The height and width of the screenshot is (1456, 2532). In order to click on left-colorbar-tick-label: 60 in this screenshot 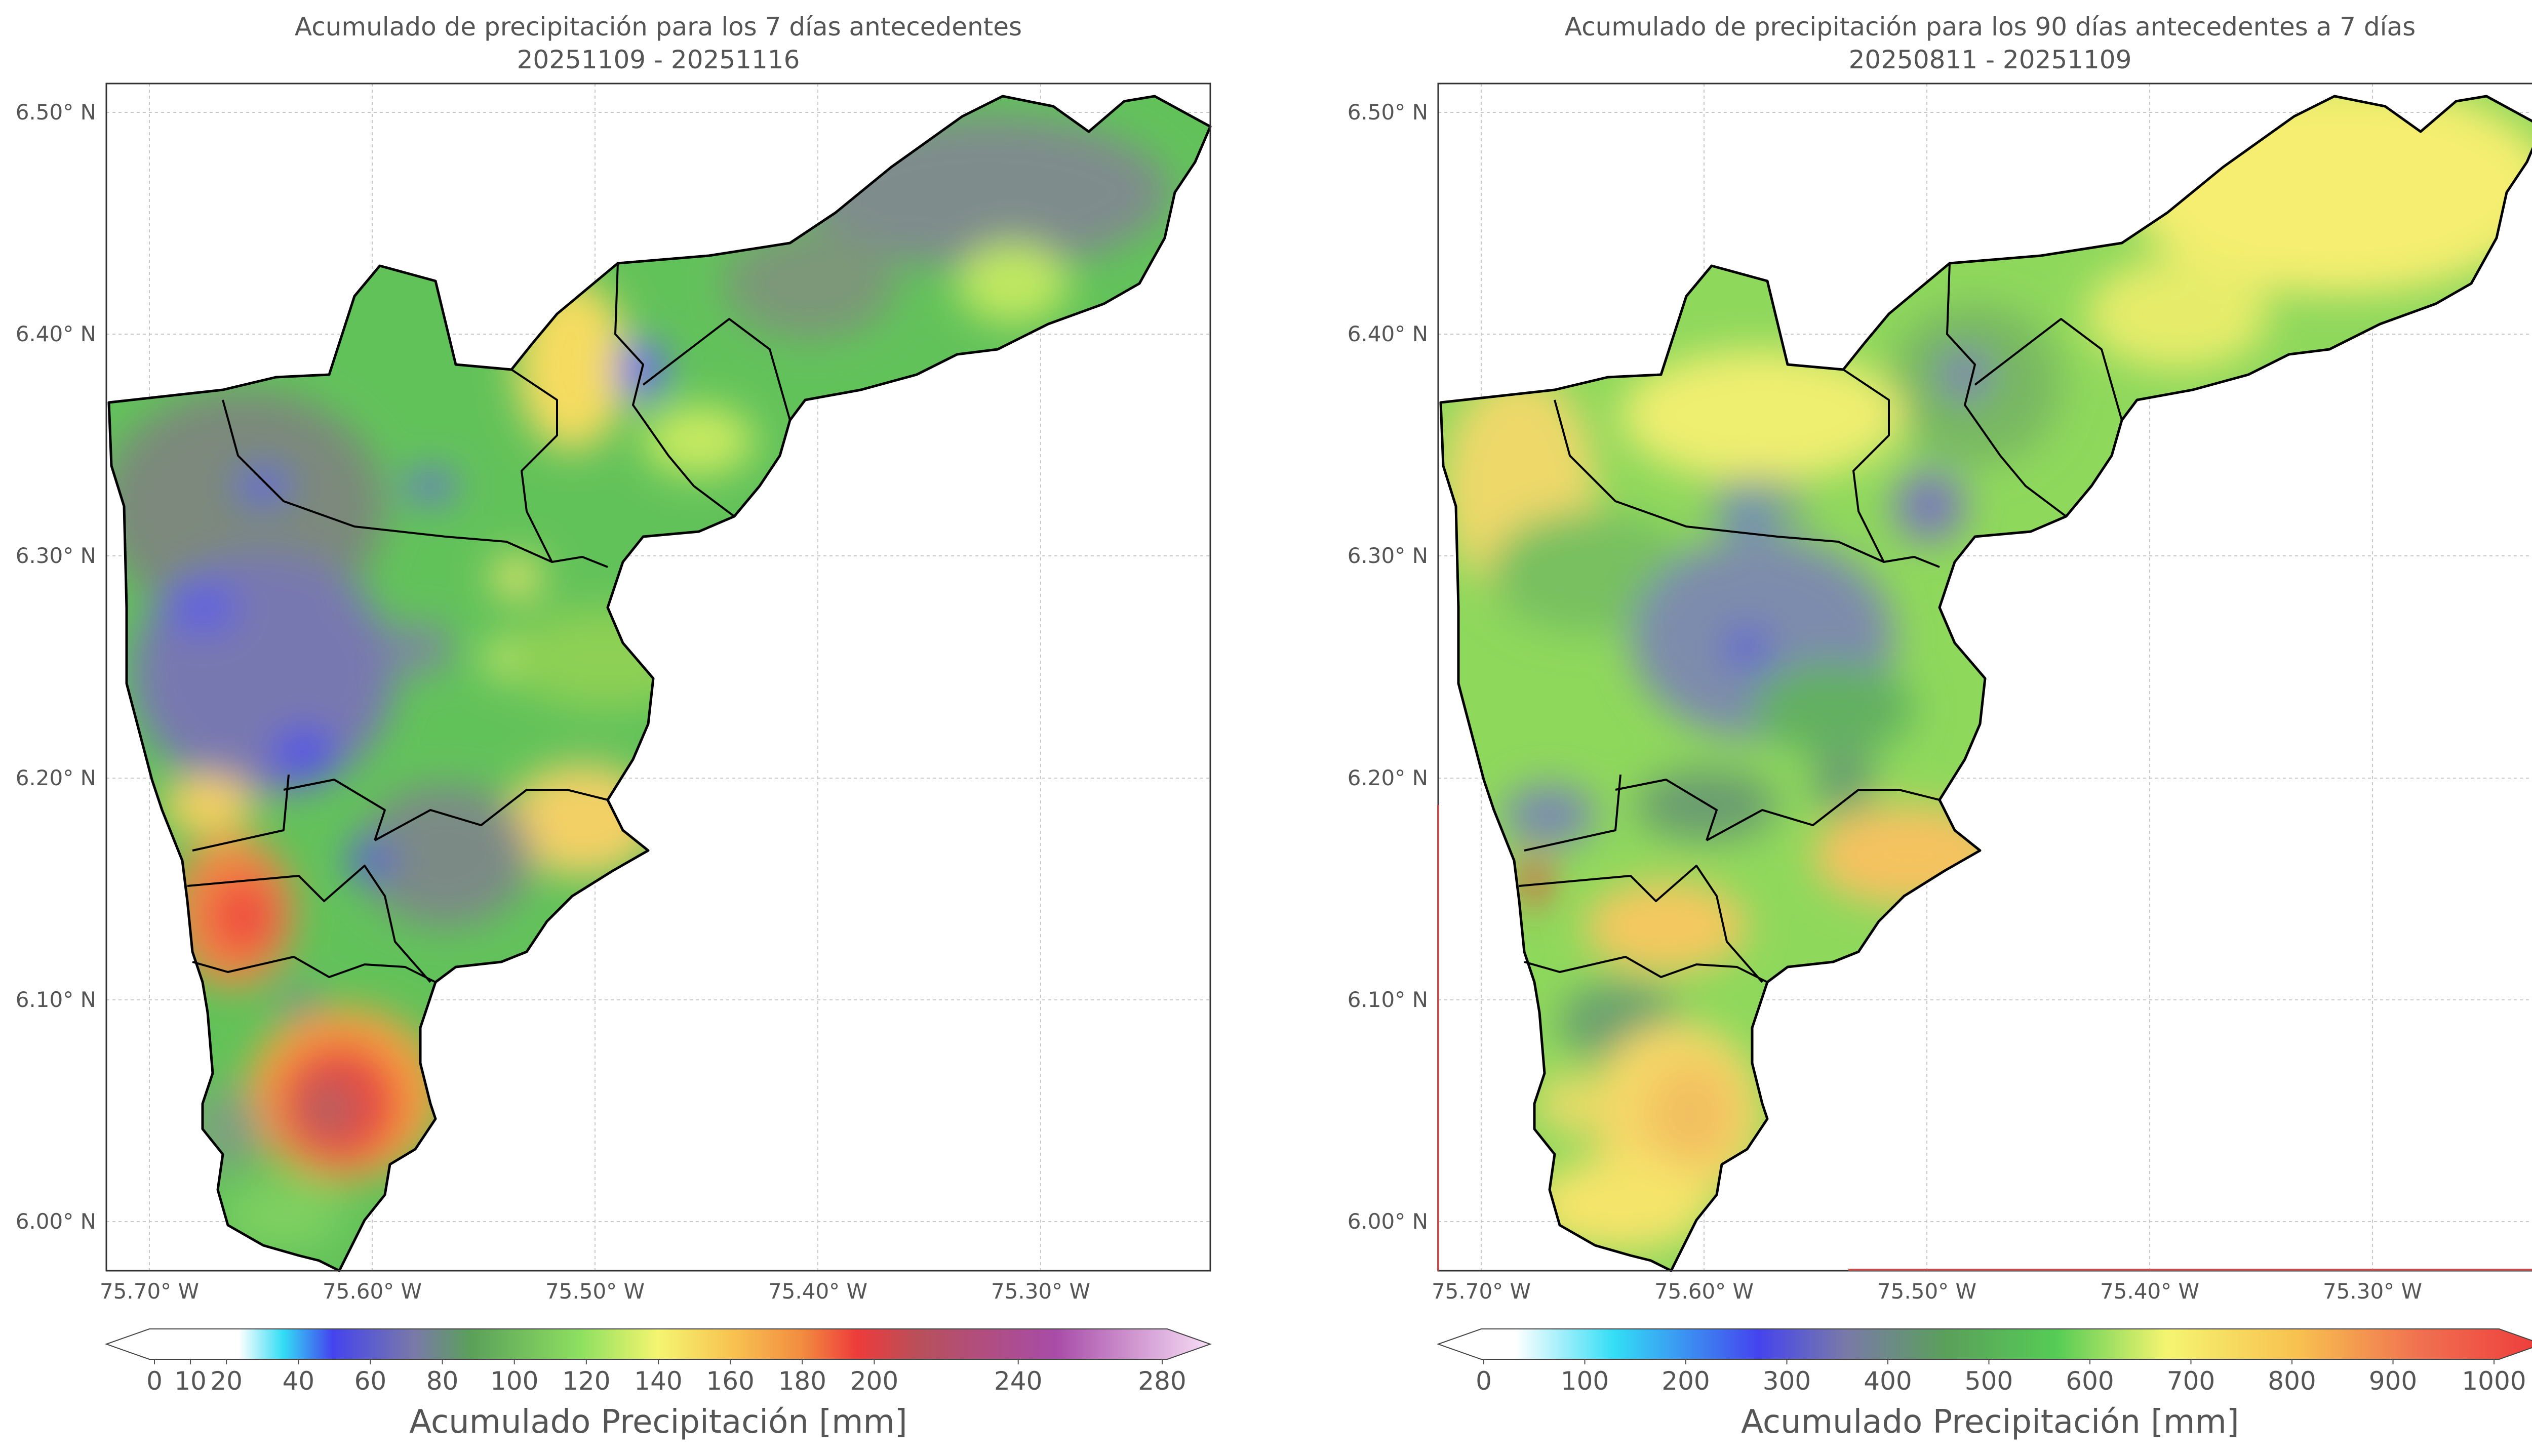, I will do `click(370, 1381)`.